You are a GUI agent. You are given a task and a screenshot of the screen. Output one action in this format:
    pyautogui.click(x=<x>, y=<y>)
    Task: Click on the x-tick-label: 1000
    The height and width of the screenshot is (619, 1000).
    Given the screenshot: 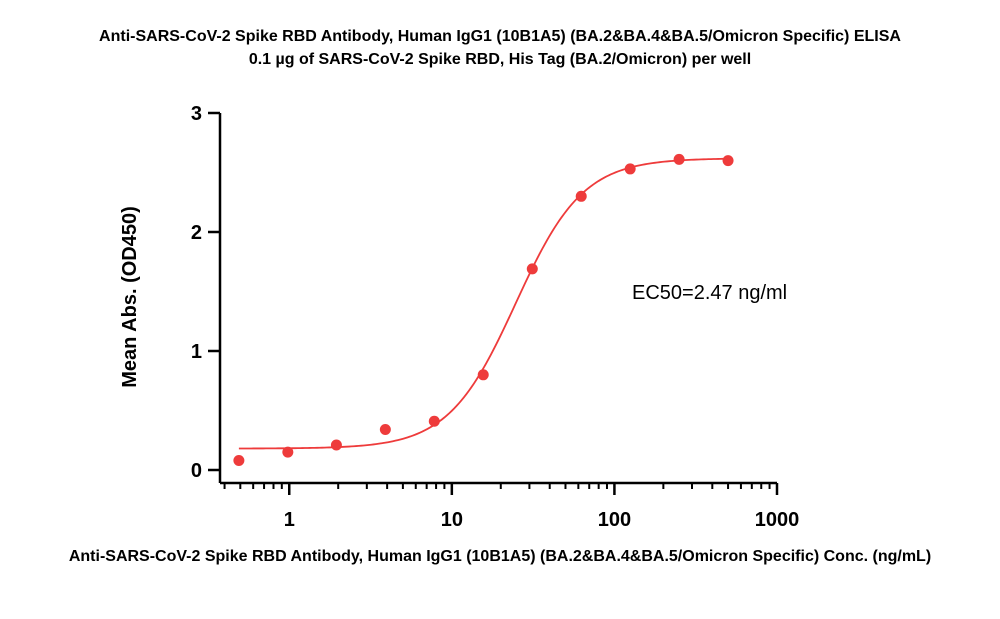 What is the action you would take?
    pyautogui.click(x=777, y=520)
    